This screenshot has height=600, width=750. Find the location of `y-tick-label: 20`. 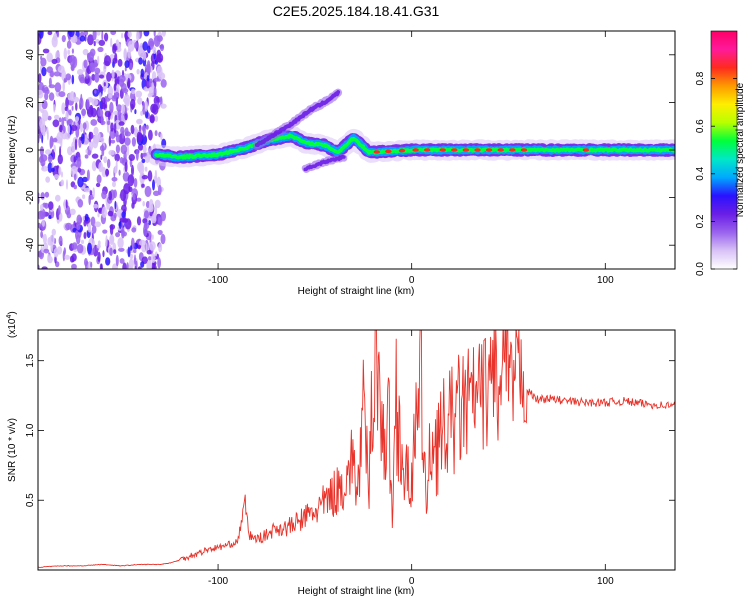

y-tick-label: 20 is located at coordinates (30, 102).